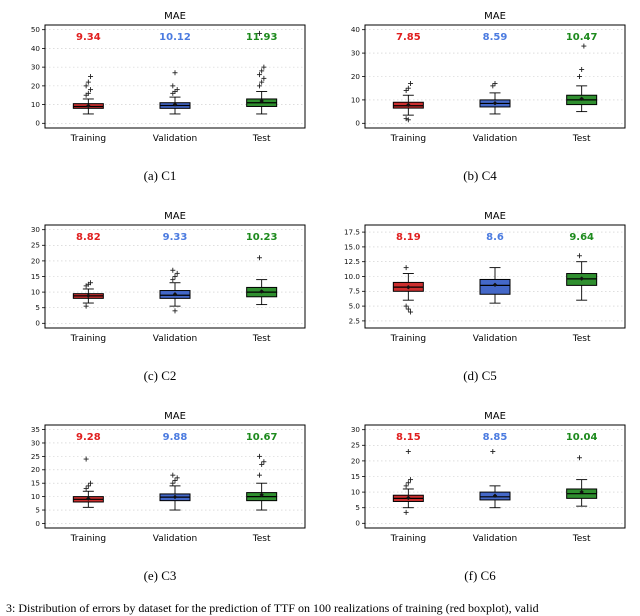  Describe the element at coordinates (160, 175) in the screenshot. I see `panel-caption: (a) C1` at that location.